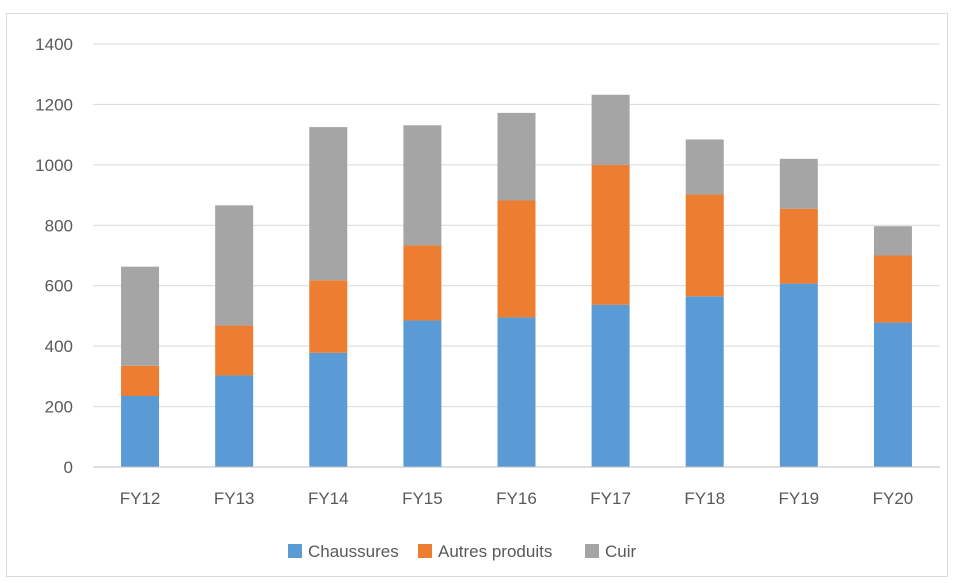 The image size is (957, 583). I want to click on bar-autres-produits-fy14, so click(328, 316).